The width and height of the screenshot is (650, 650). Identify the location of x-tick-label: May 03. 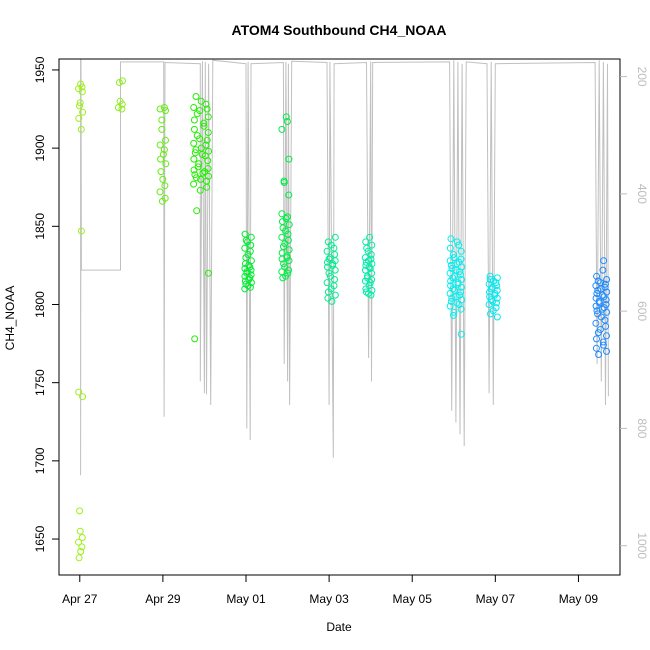
(329, 599).